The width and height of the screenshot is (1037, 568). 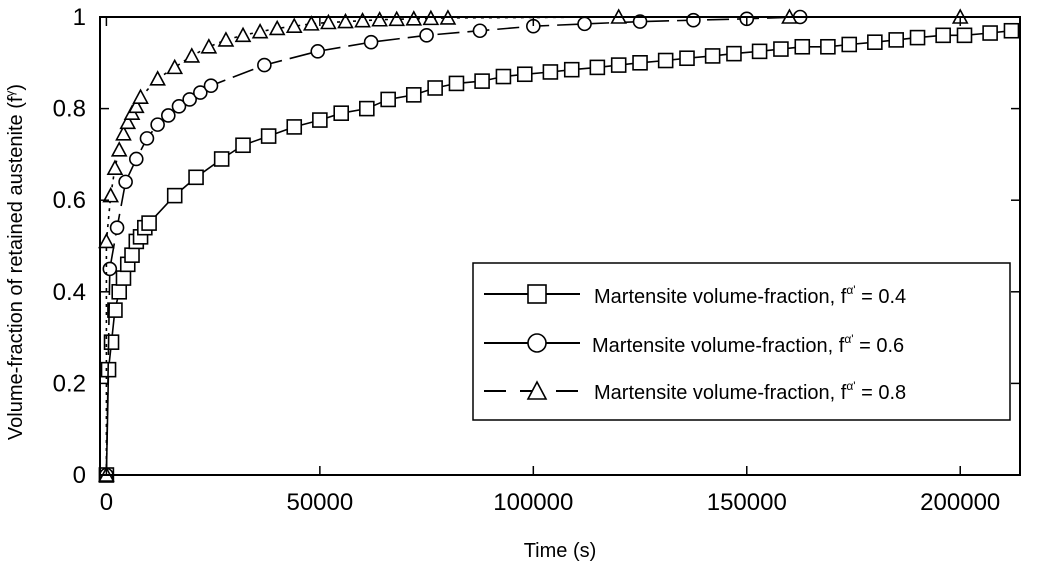 What do you see at coordinates (79, 17) in the screenshot?
I see `y-tick-label: 1` at bounding box center [79, 17].